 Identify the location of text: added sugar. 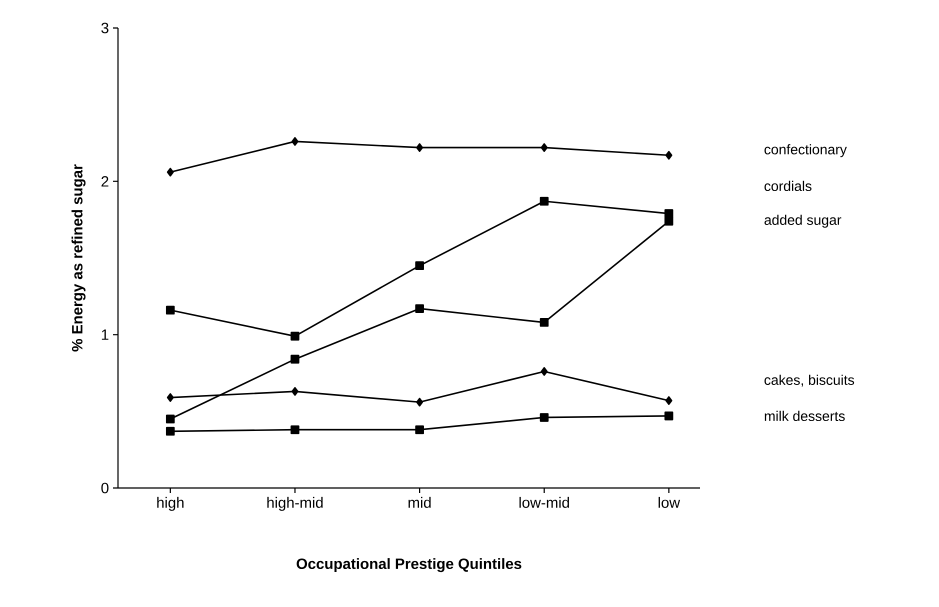
(803, 221).